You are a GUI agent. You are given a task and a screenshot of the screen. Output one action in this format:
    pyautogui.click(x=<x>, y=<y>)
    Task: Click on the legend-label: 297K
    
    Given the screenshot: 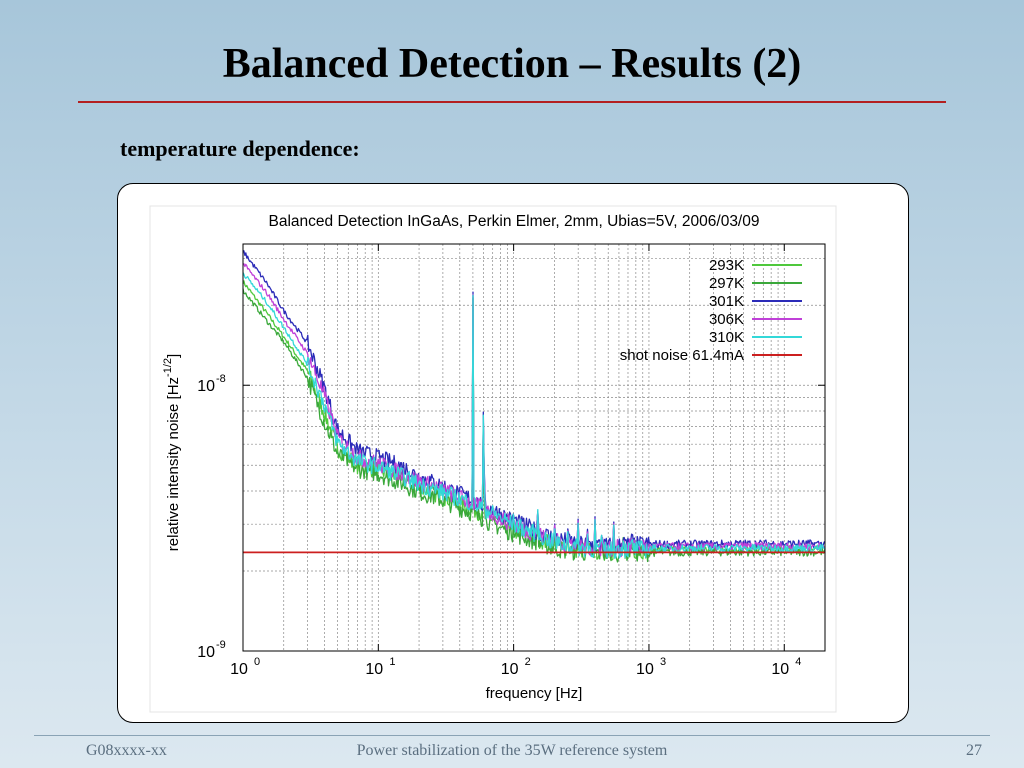 What is the action you would take?
    pyautogui.click(x=726, y=283)
    